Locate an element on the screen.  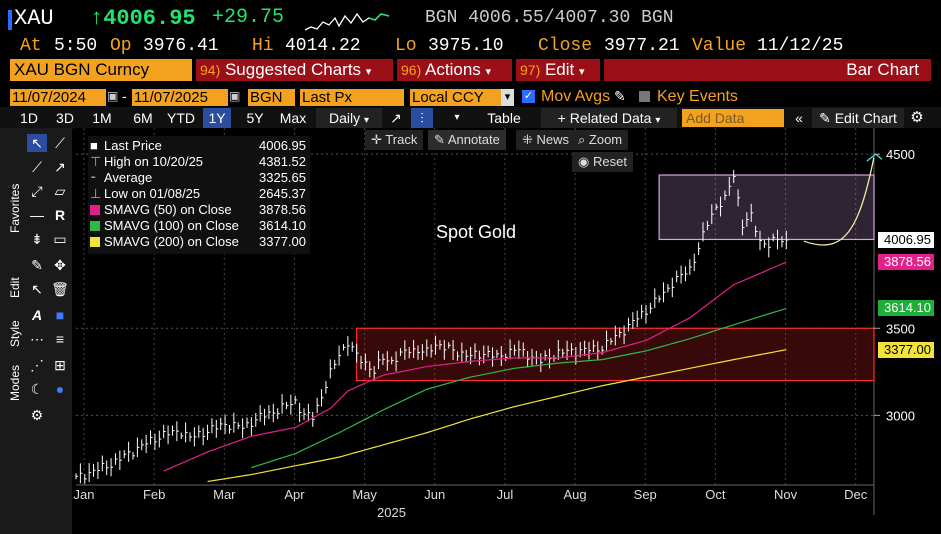
select-icon: ↖ is located at coordinates (37, 289).